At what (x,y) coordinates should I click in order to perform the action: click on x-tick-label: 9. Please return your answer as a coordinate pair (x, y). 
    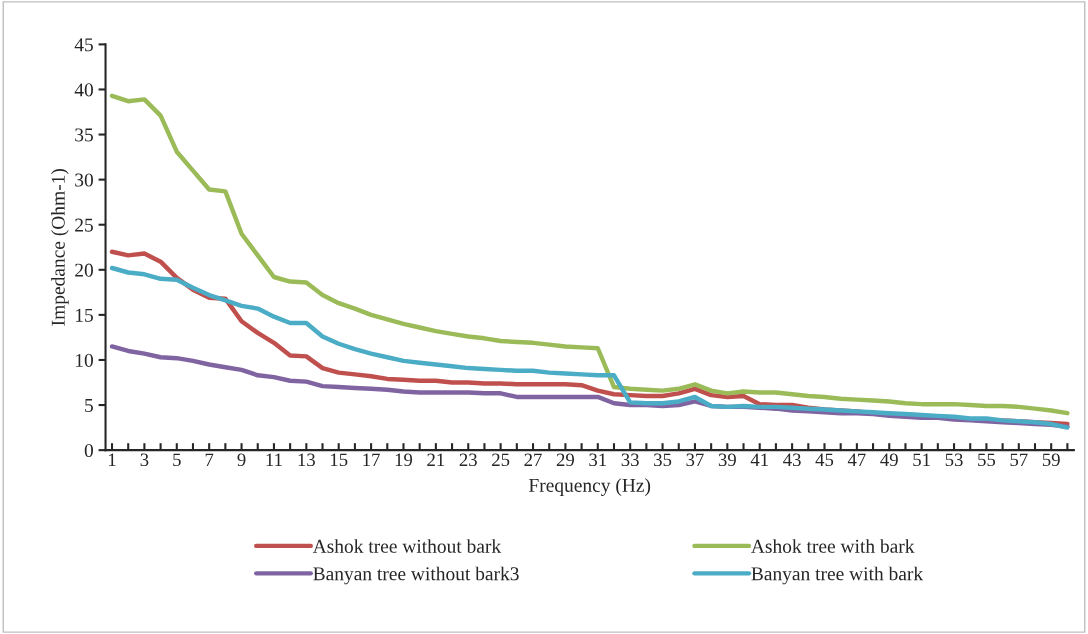
    Looking at the image, I should click on (241, 460).